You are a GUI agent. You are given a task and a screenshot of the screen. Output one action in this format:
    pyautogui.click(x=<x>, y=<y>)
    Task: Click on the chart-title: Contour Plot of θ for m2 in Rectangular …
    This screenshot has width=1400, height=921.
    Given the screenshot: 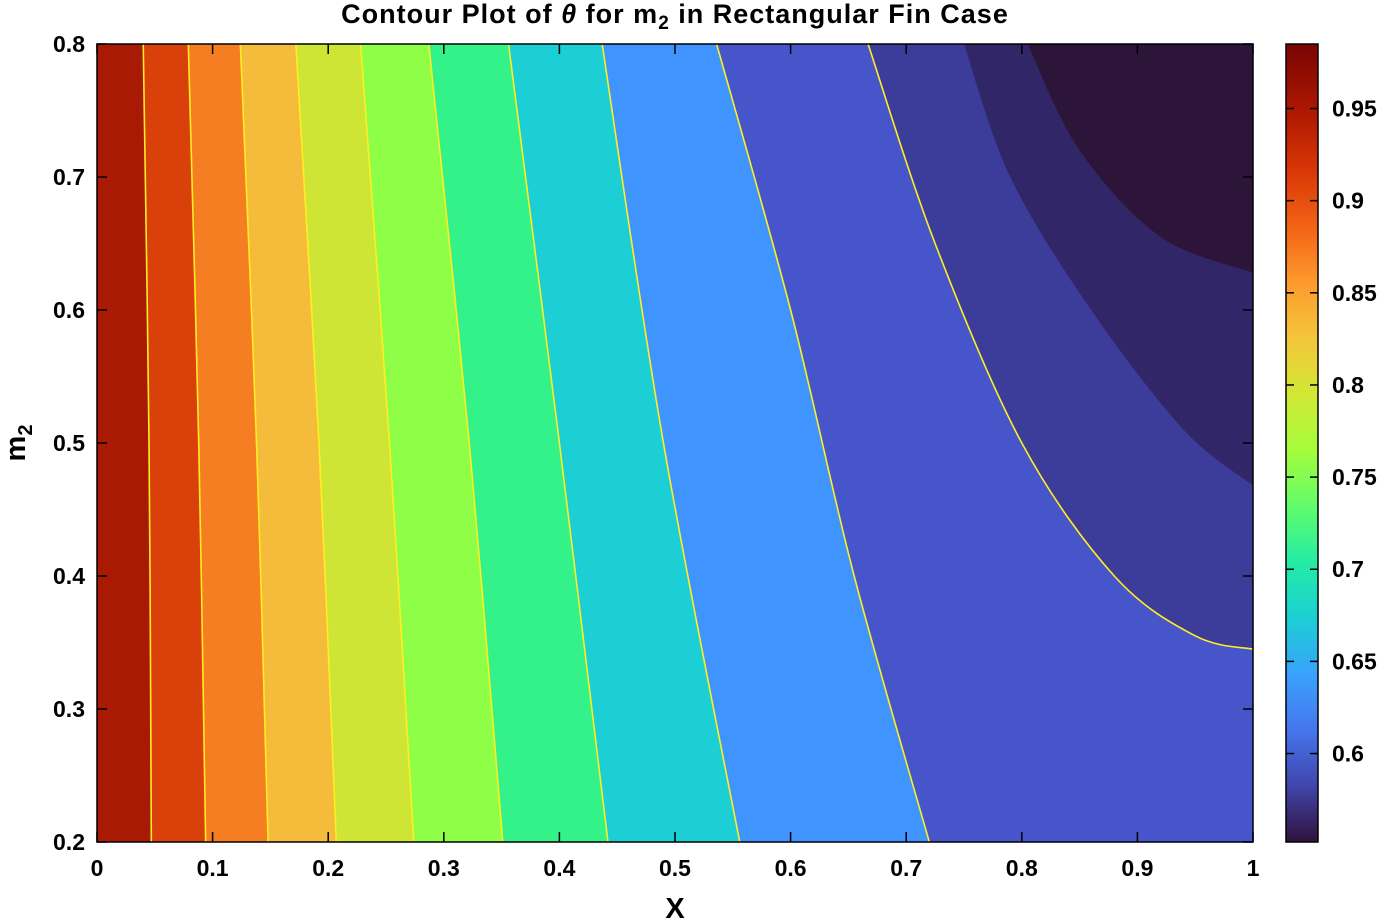 What is the action you would take?
    pyautogui.click(x=675, y=17)
    